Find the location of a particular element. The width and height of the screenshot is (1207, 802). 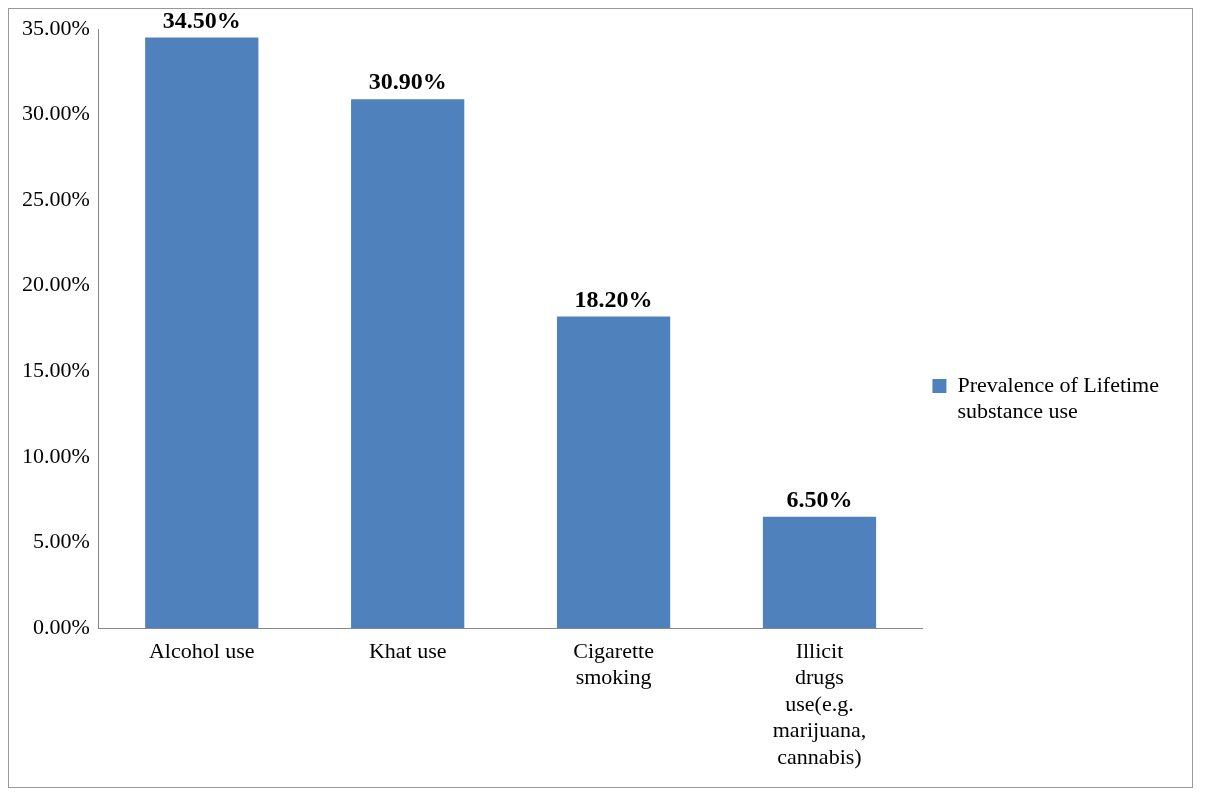

x-tick-label: Illicit drugs use(e.g. marijuana, cannabis) is located at coordinates (819, 703).